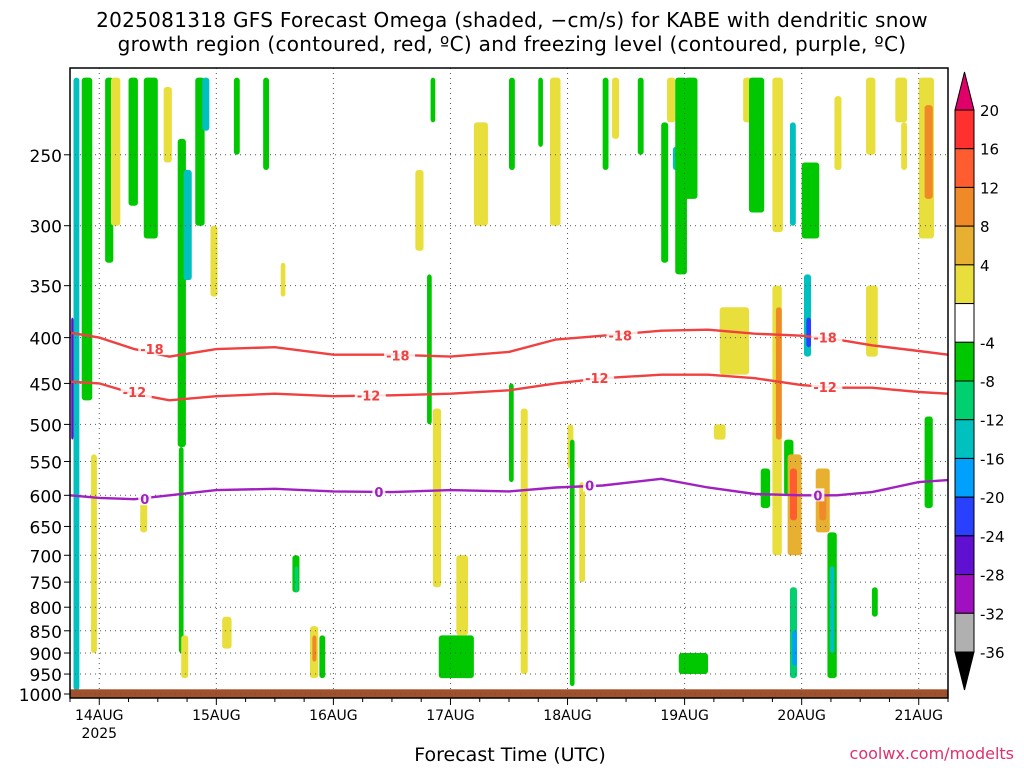 This screenshot has height=768, width=1024. I want to click on colorbar-label-6: -8, so click(987, 382).